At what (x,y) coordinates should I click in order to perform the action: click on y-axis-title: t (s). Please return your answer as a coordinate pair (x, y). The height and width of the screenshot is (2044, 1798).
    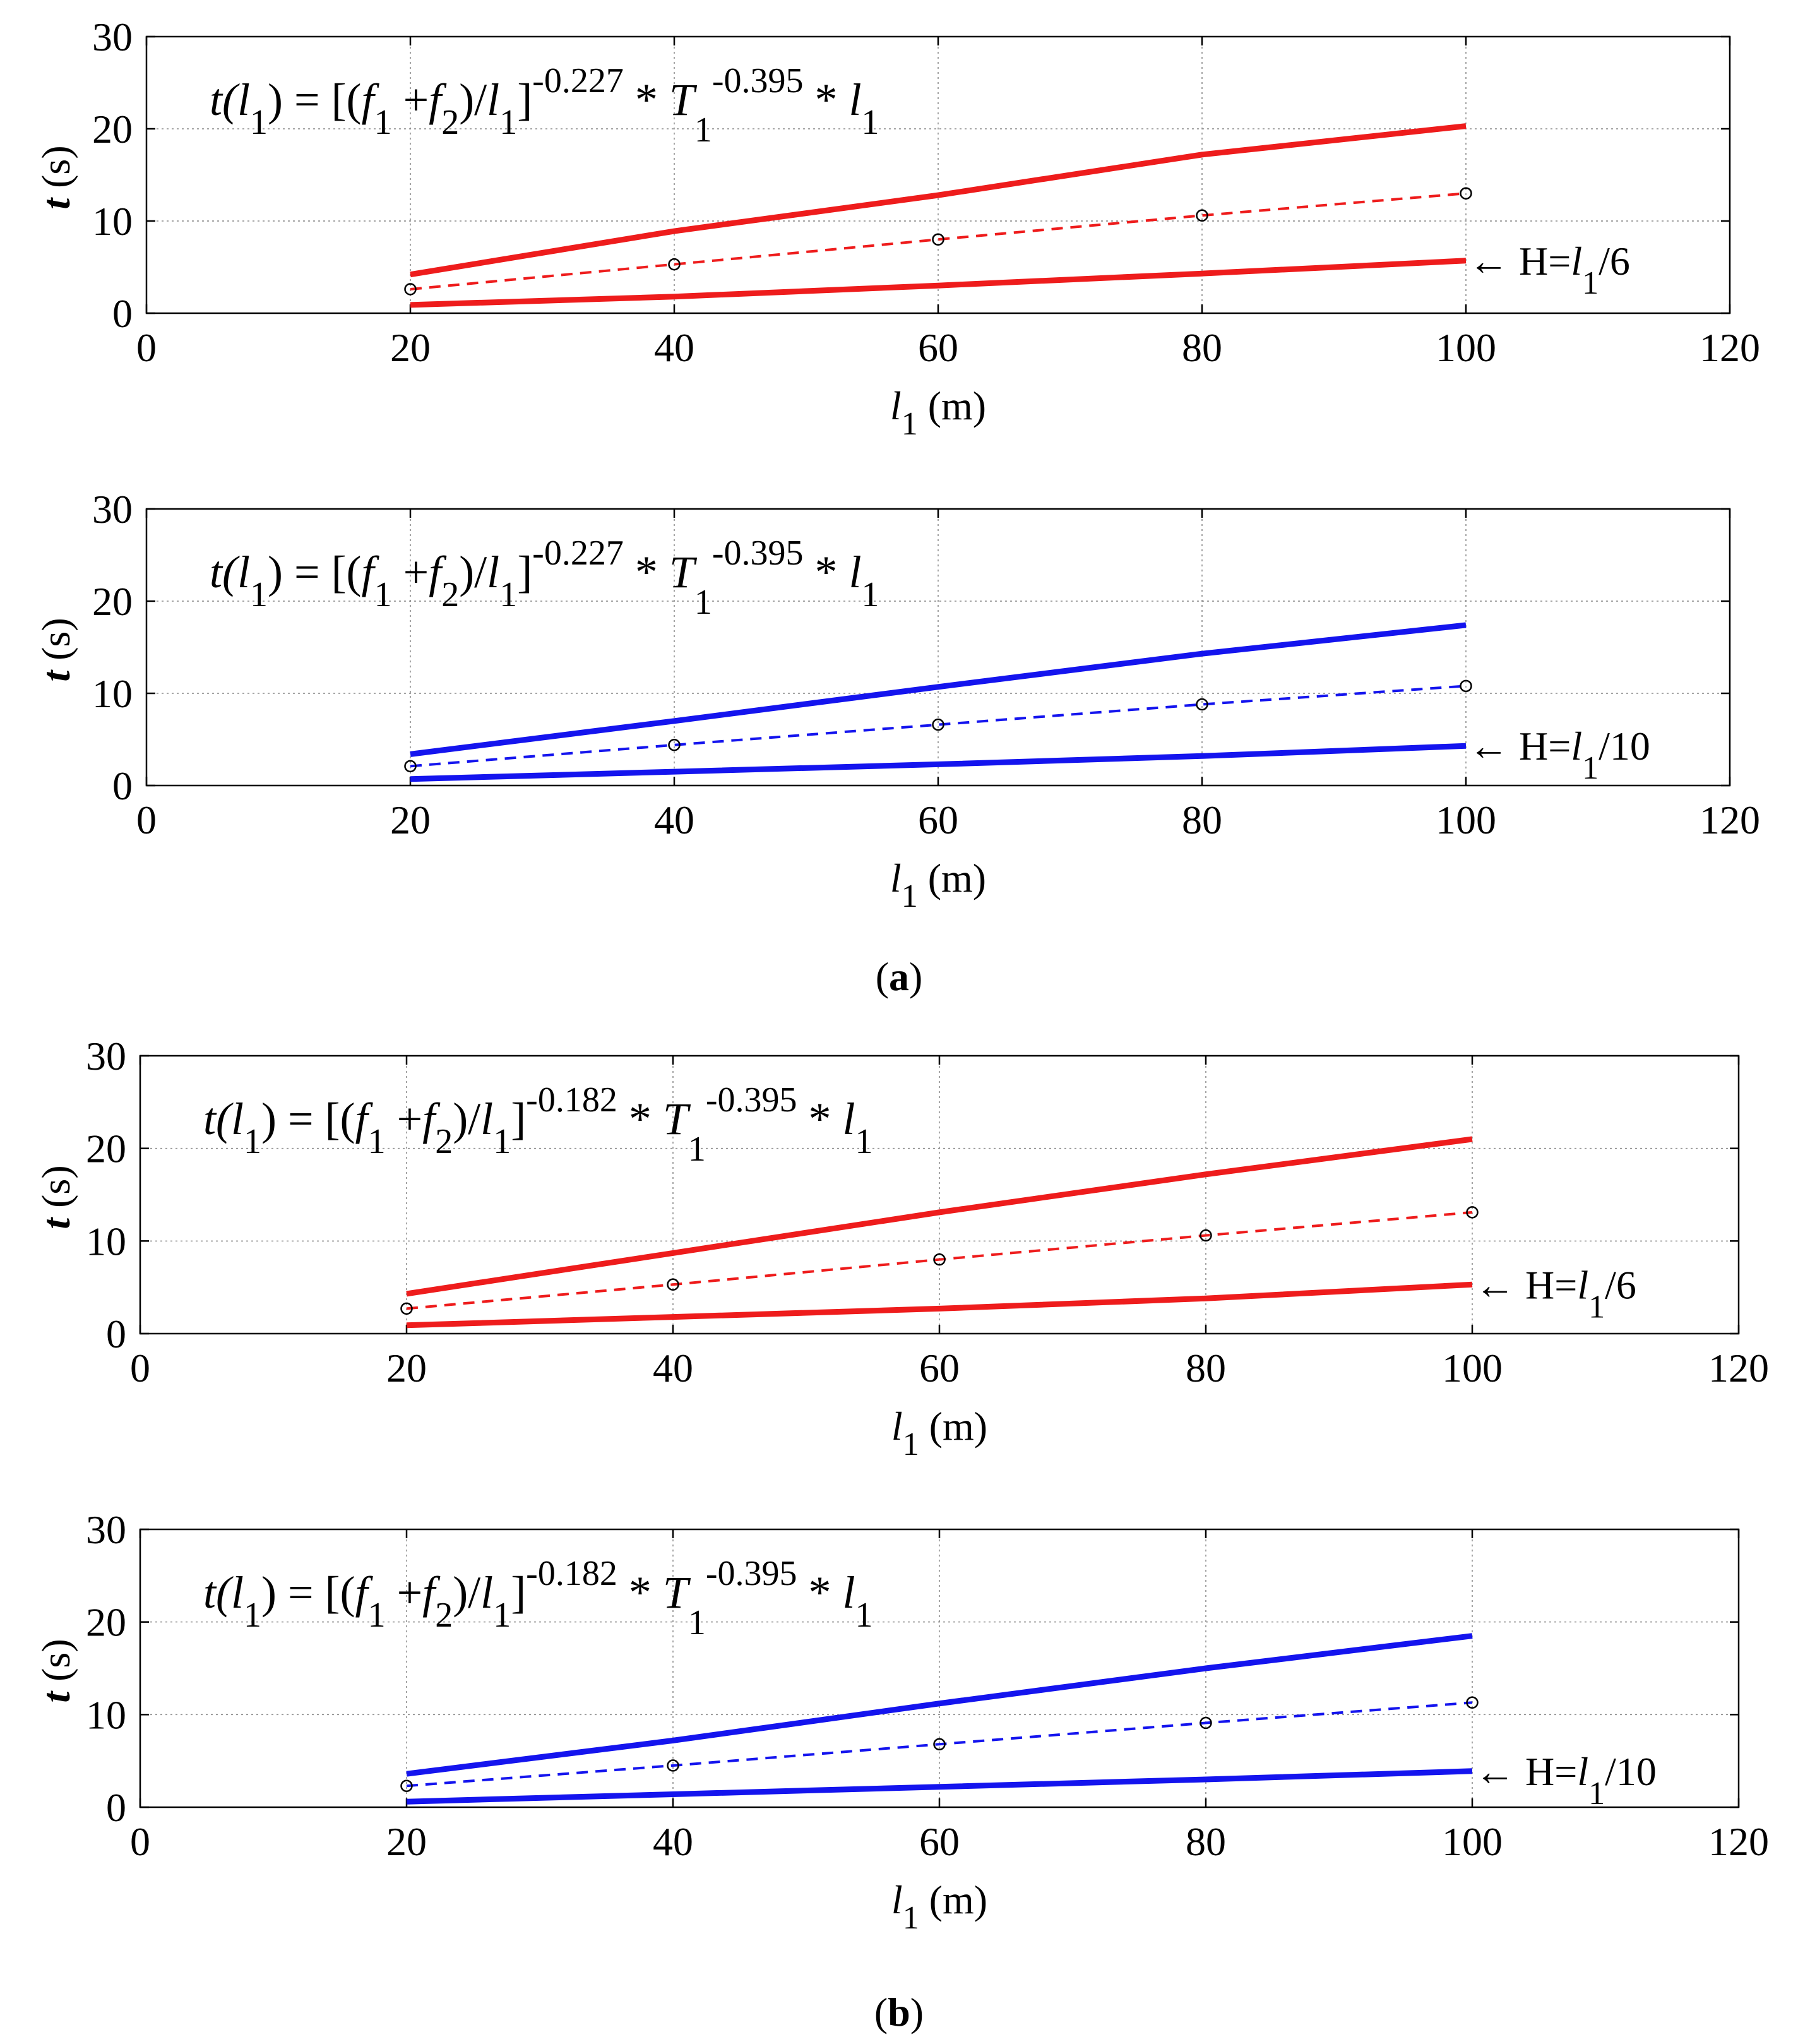
    Looking at the image, I should click on (55, 1197).